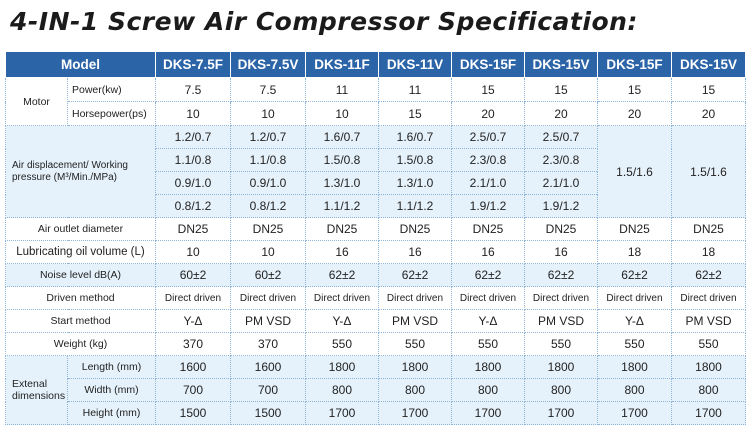  I want to click on table-cell: 1.1/0.8, so click(193, 160).